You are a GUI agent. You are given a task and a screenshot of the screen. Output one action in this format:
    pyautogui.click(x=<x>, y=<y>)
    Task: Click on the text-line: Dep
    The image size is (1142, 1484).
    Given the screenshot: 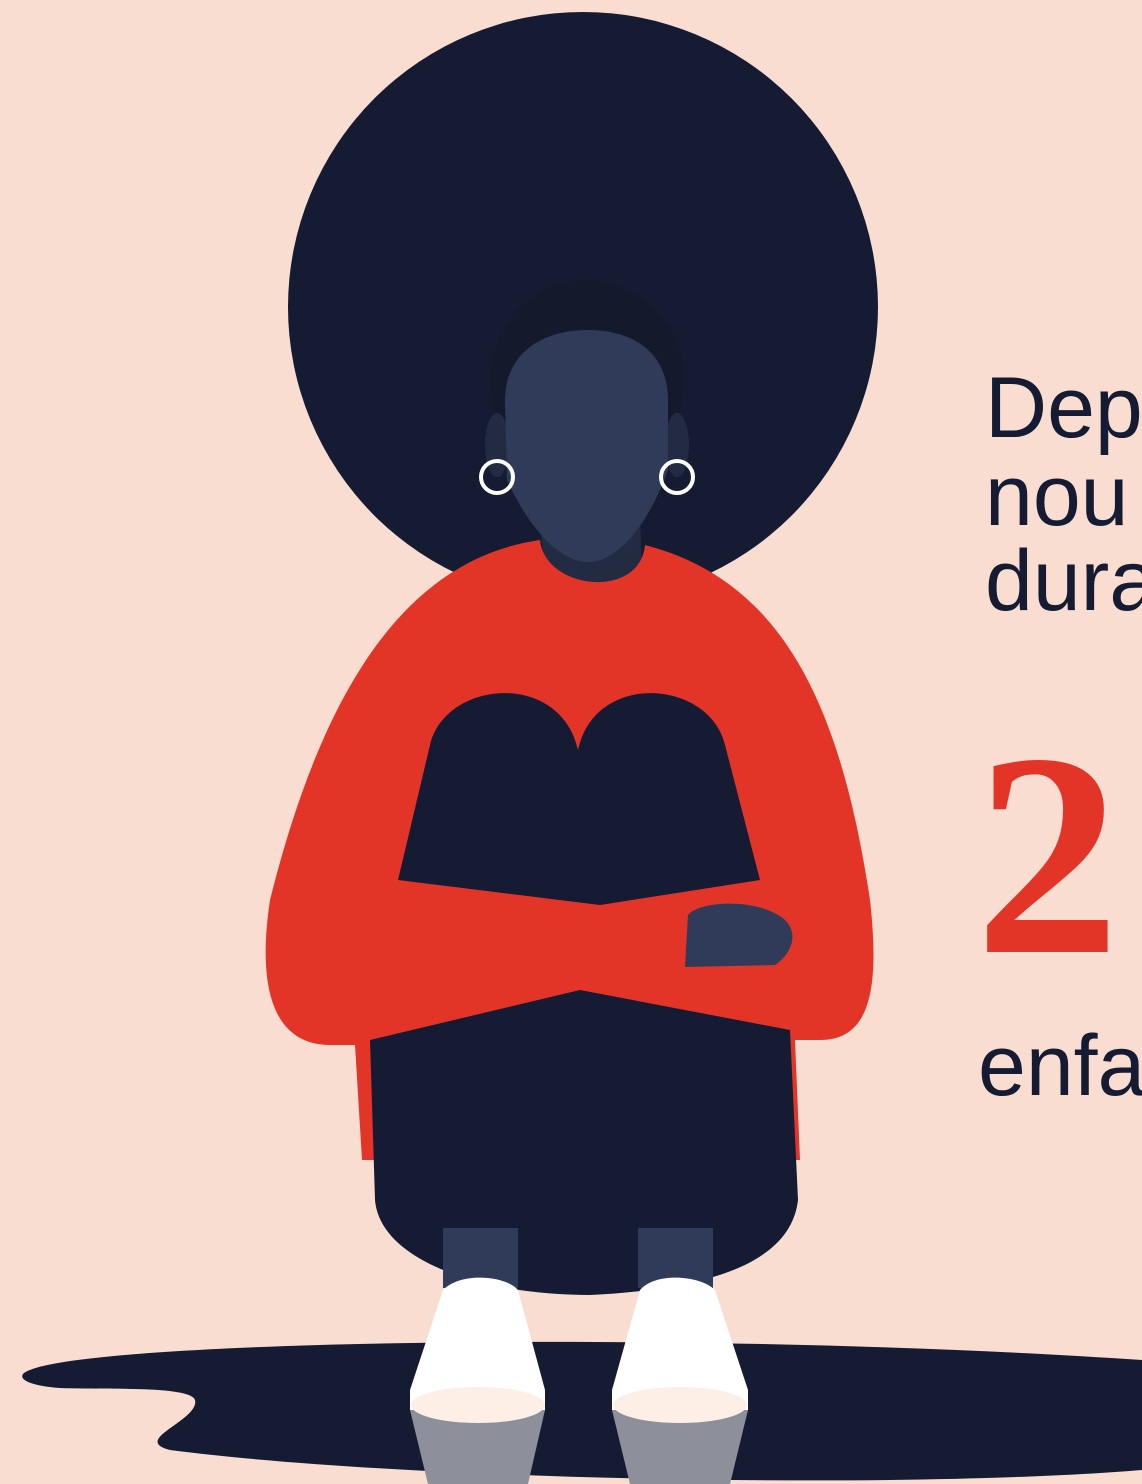 What is the action you would take?
    pyautogui.click(x=1063, y=408)
    